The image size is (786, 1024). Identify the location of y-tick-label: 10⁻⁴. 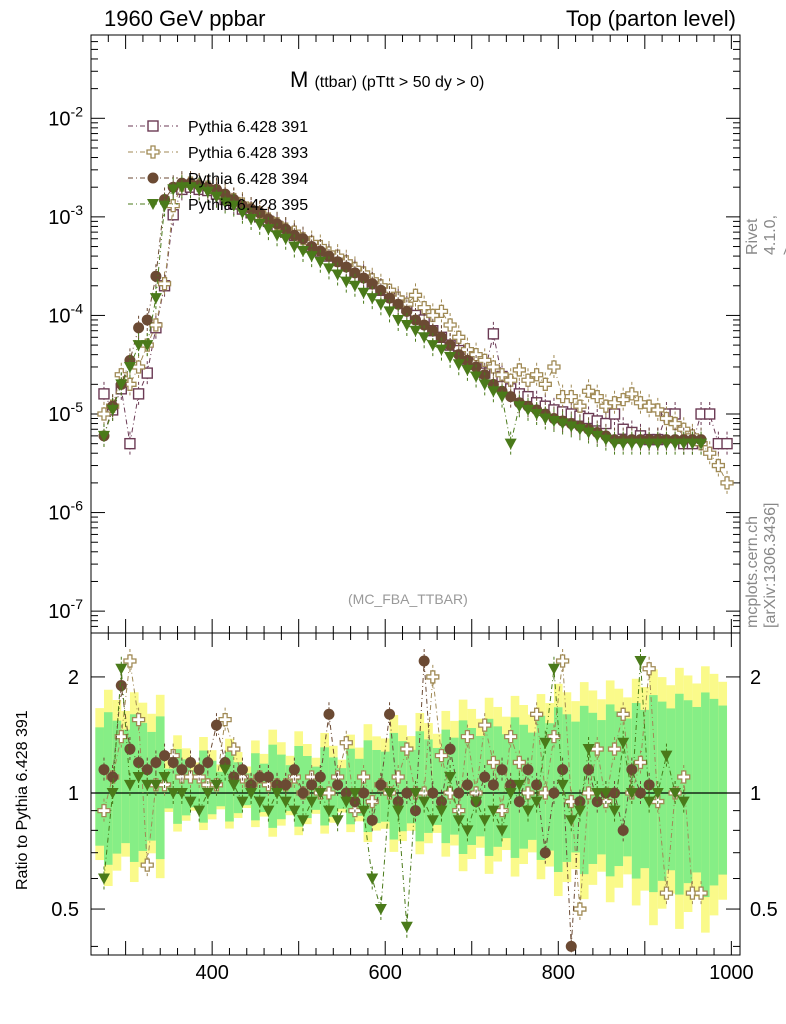
(65, 313).